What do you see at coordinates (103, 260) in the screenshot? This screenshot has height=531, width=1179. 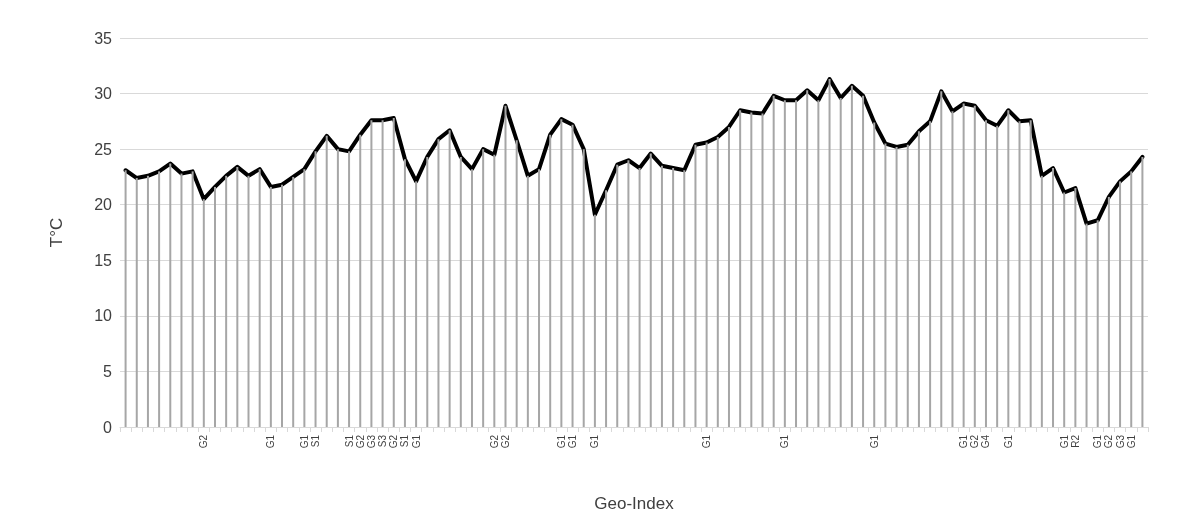 I see `y-tick-label: 15` at bounding box center [103, 260].